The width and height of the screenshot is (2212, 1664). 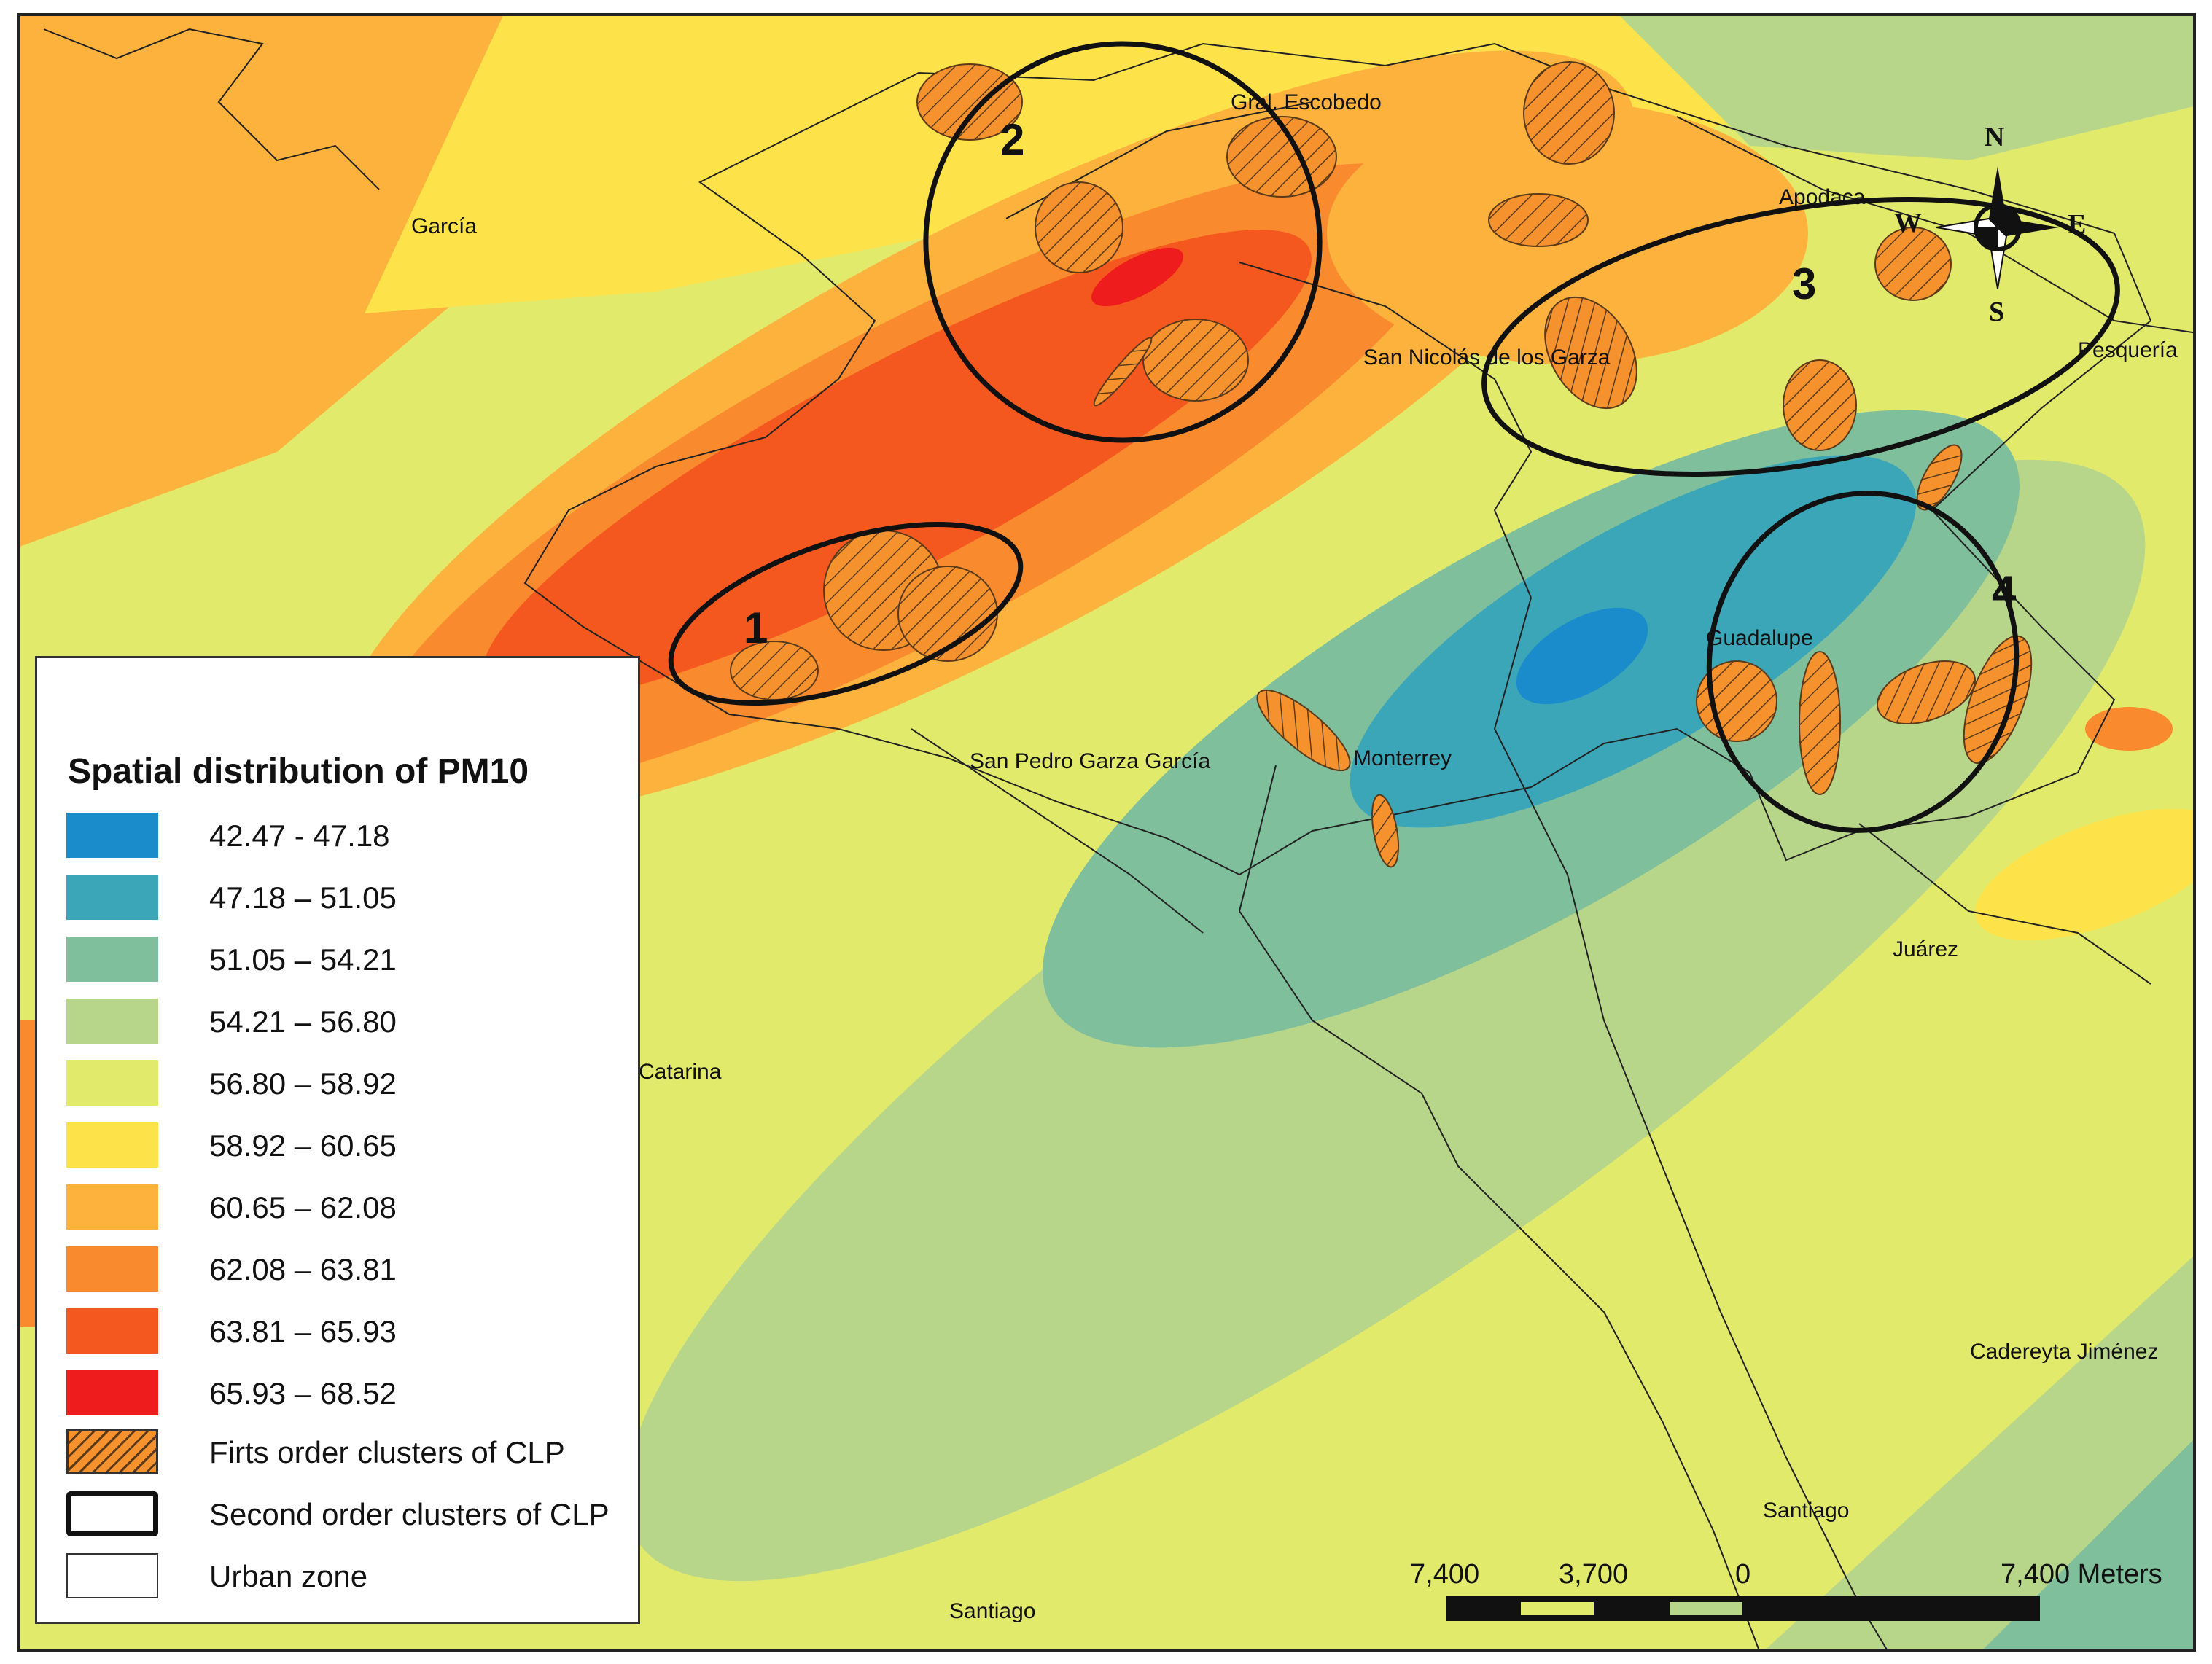 I want to click on label-santa-catarina: Catarina, so click(x=680, y=1072).